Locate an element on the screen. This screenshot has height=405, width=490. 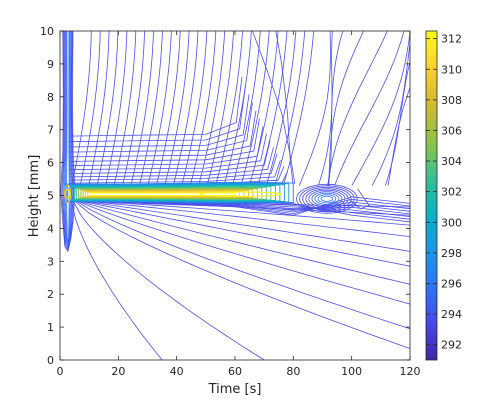
y-tick-label: 4 is located at coordinates (50, 228).